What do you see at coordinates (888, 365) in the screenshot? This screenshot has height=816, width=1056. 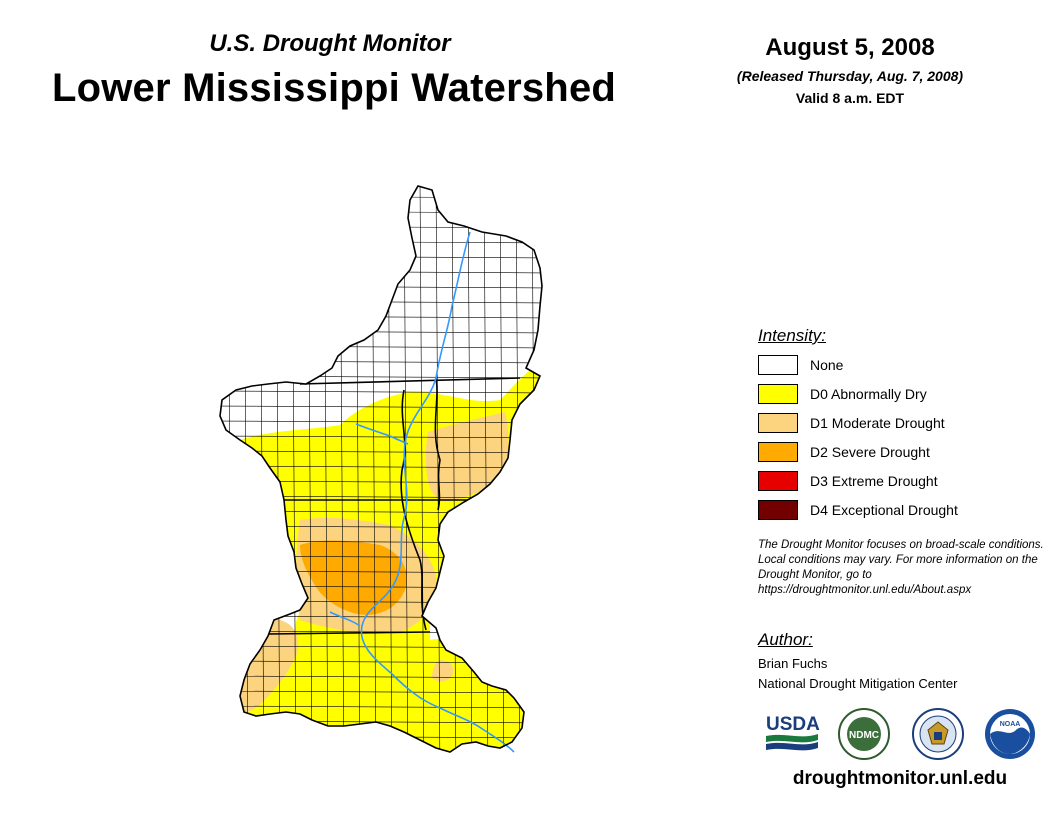 I see `legend-item: None` at bounding box center [888, 365].